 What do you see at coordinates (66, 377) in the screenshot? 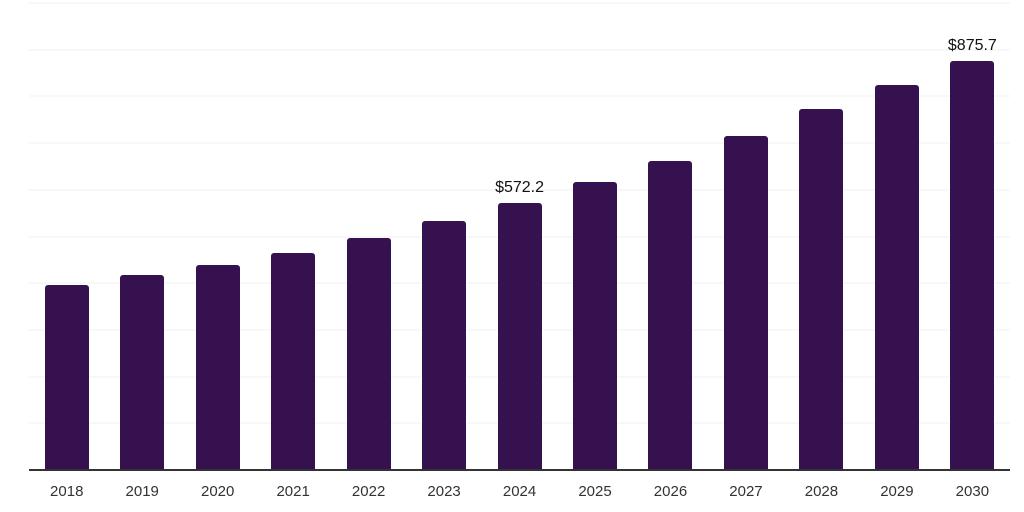
I see `bar-2018` at bounding box center [66, 377].